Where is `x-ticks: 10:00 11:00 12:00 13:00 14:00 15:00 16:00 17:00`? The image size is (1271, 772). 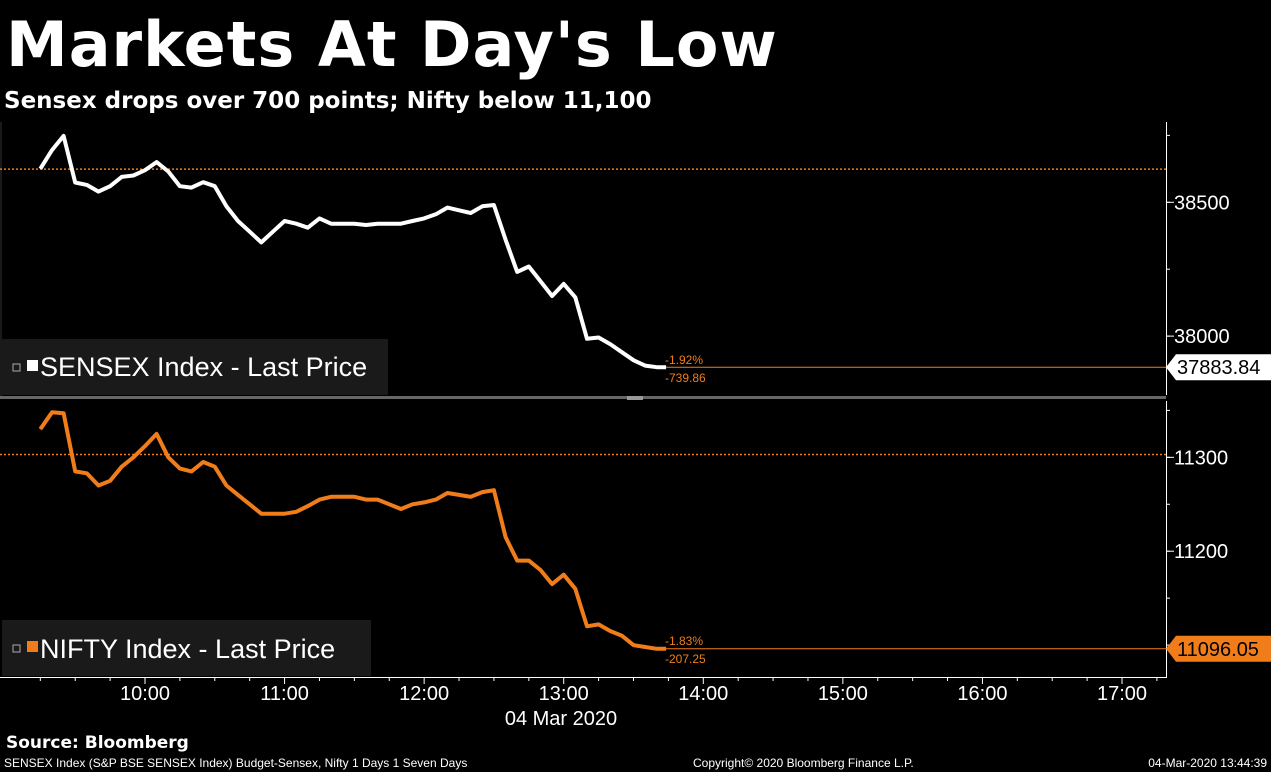
x-ticks: 10:00 11:00 12:00 13:00 14:00 15:00 16:00 17:00 is located at coordinates (598, 691).